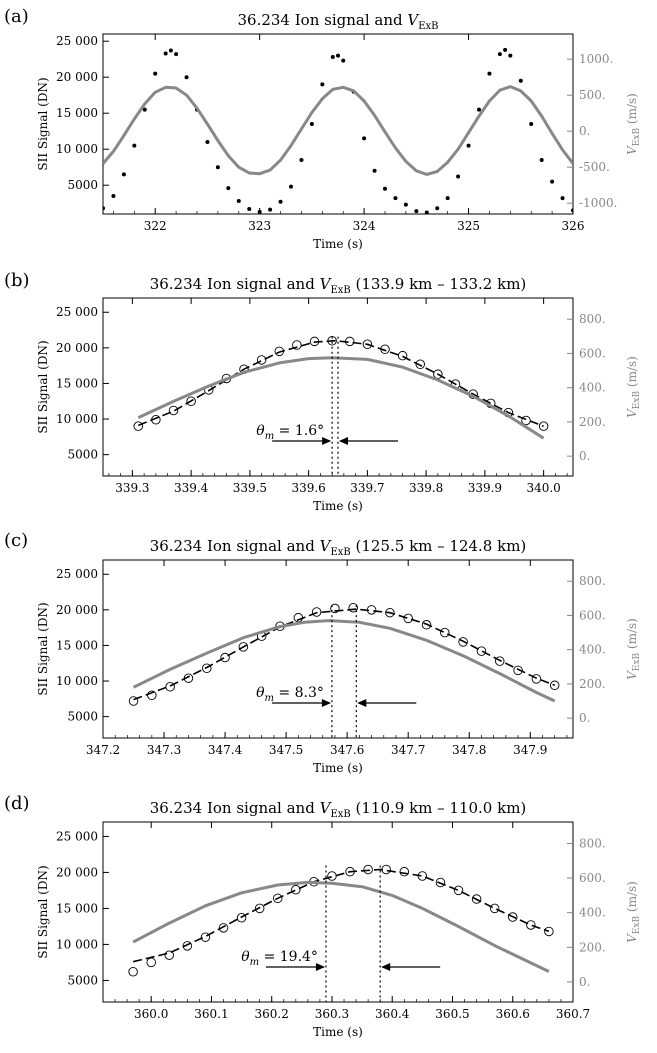  What do you see at coordinates (592, 843) in the screenshot?
I see `y-right-tick-label: 800.` at bounding box center [592, 843].